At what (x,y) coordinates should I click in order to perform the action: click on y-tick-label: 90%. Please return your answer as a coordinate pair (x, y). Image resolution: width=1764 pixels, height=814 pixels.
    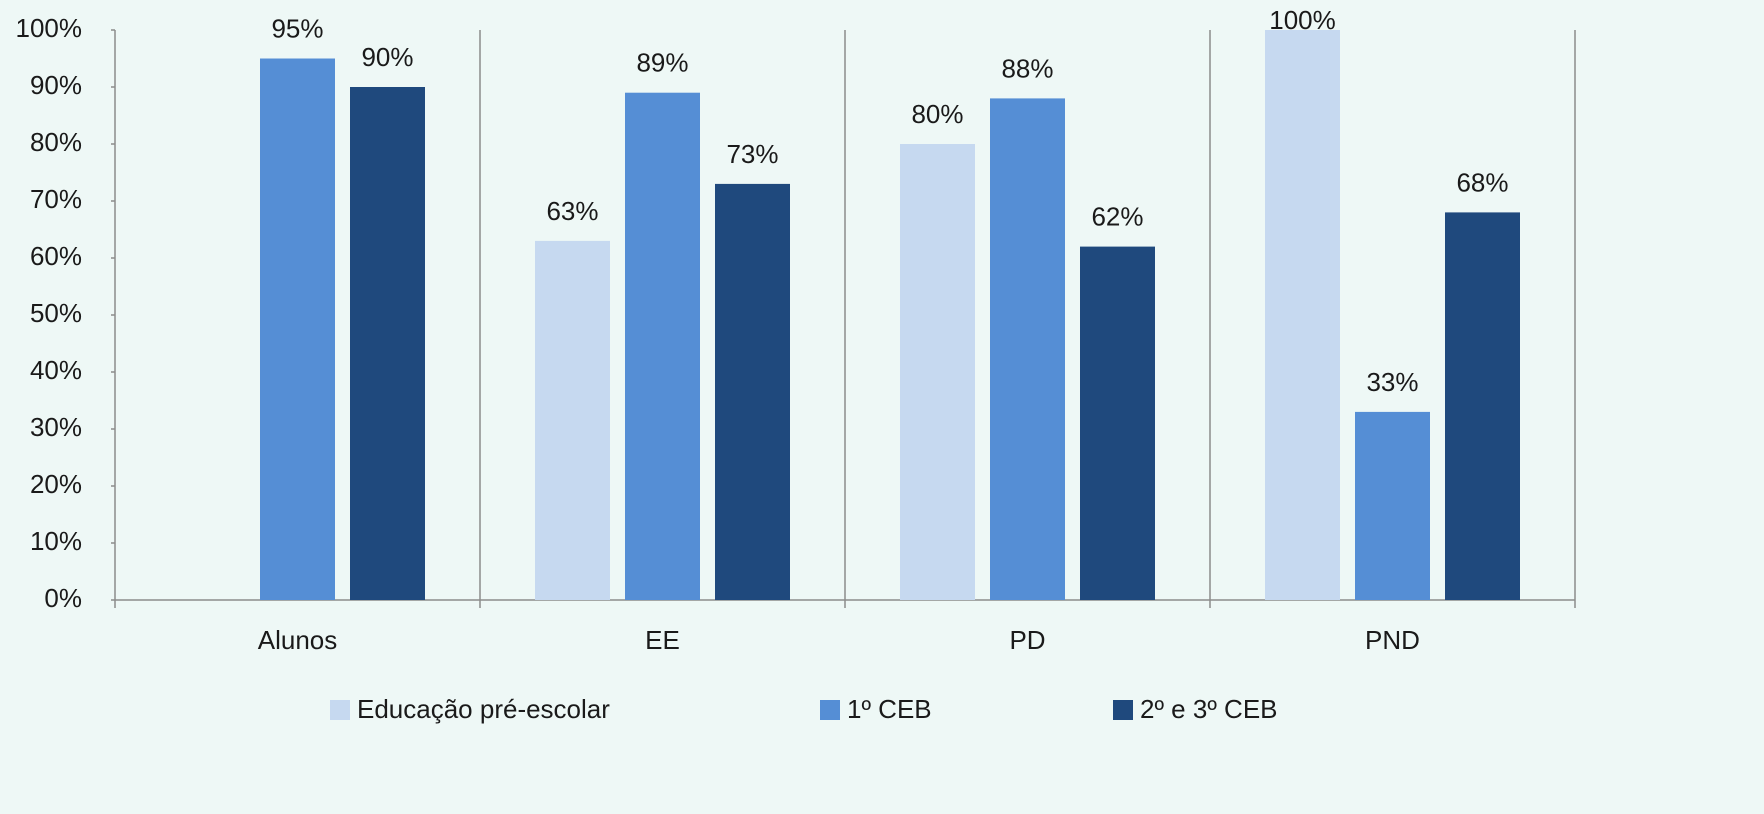
    Looking at the image, I should click on (56, 85).